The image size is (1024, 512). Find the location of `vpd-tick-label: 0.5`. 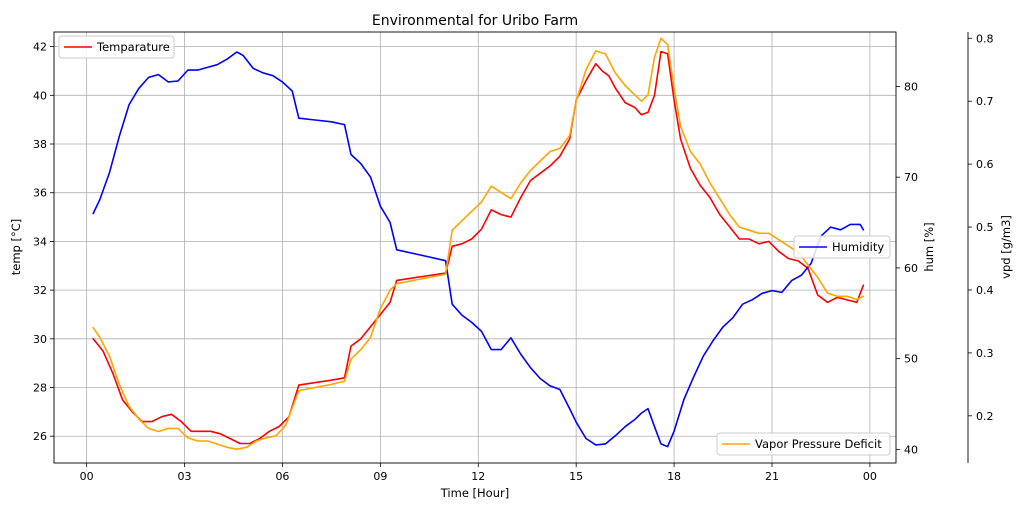

vpd-tick-label: 0.5 is located at coordinates (985, 227).